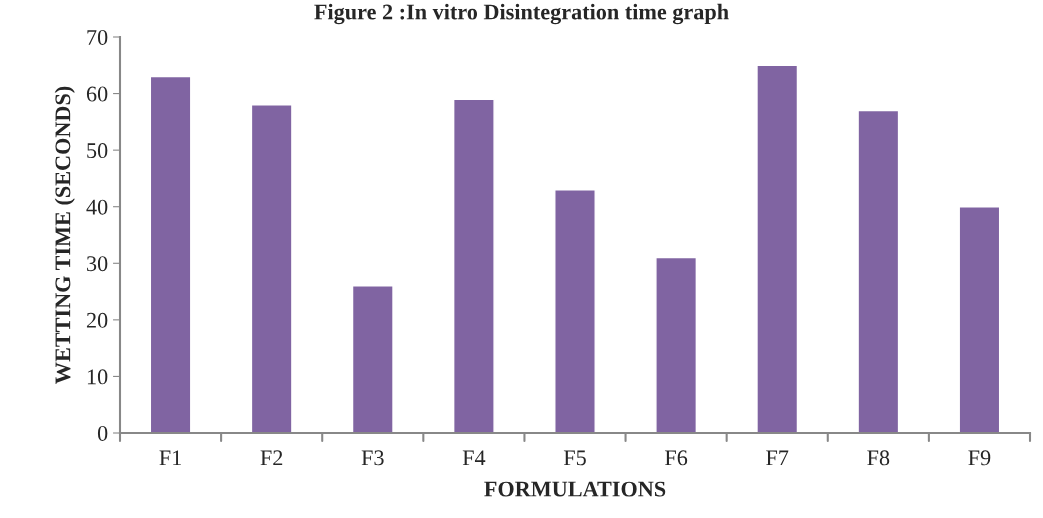 The width and height of the screenshot is (1043, 518). Describe the element at coordinates (574, 458) in the screenshot. I see `x-tick-label: F5` at that location.